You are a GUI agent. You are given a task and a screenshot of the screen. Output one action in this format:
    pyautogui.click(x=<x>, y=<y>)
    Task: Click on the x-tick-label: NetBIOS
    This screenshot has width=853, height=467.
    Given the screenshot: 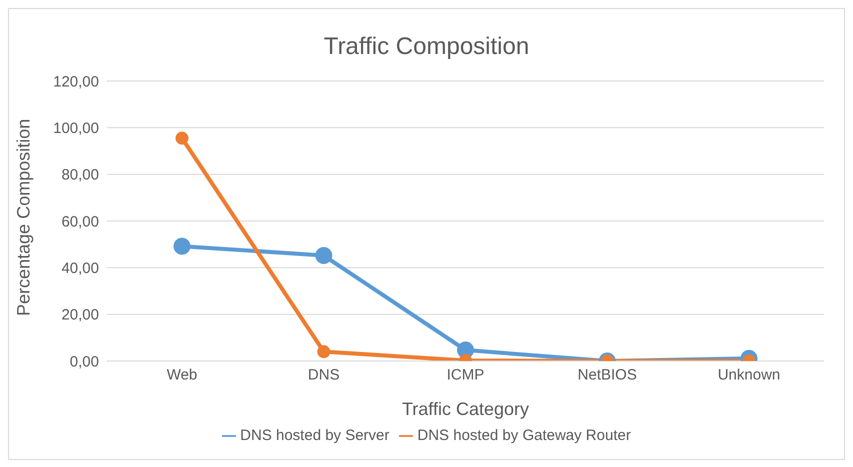 What is the action you would take?
    pyautogui.click(x=607, y=375)
    